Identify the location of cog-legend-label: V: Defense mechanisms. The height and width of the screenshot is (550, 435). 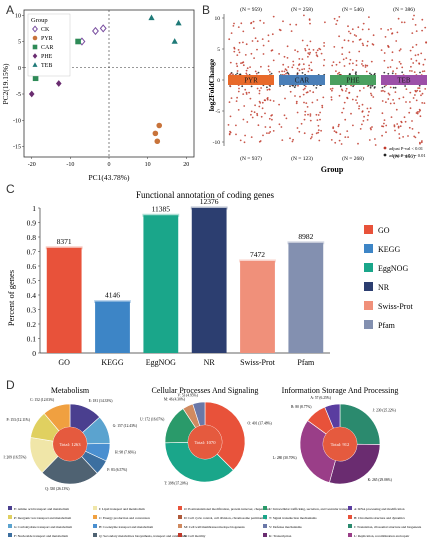
(285, 527).